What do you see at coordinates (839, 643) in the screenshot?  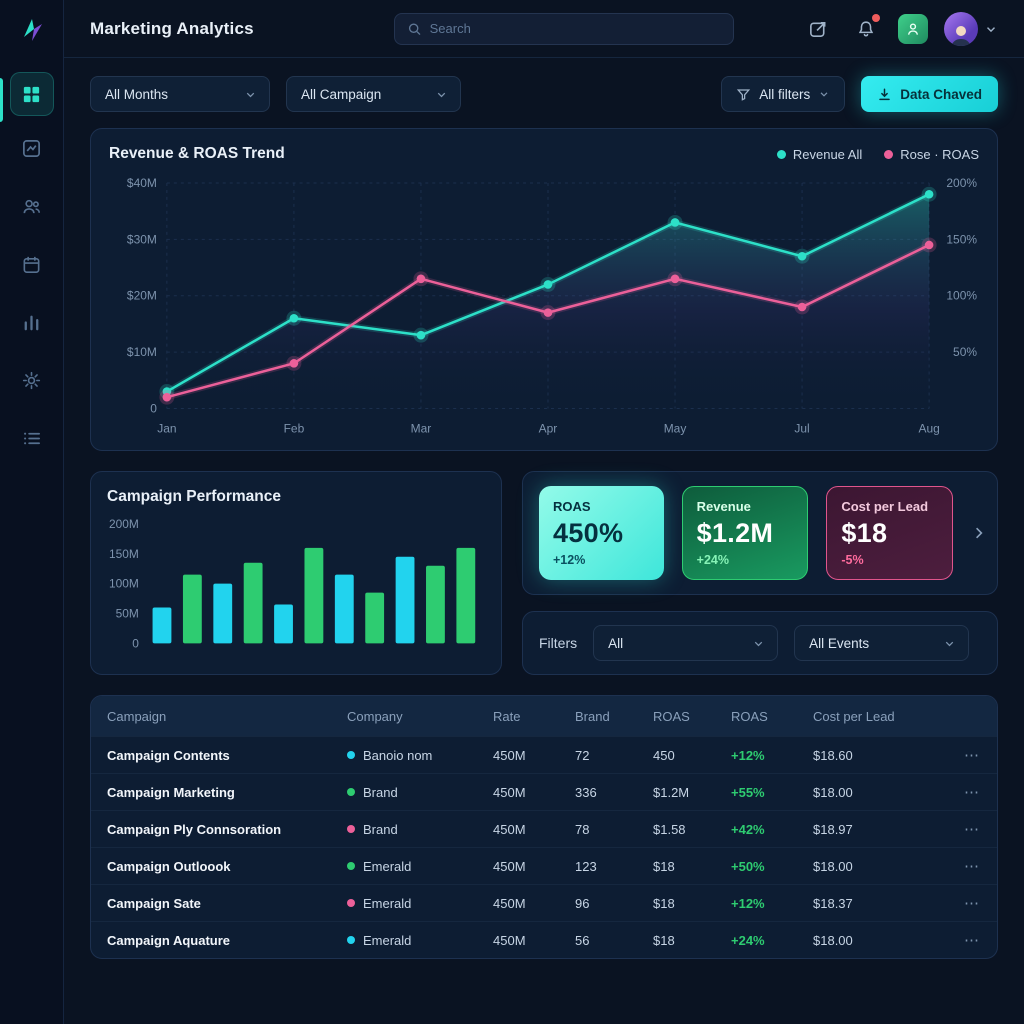 I see `filter-events-value: All Events` at bounding box center [839, 643].